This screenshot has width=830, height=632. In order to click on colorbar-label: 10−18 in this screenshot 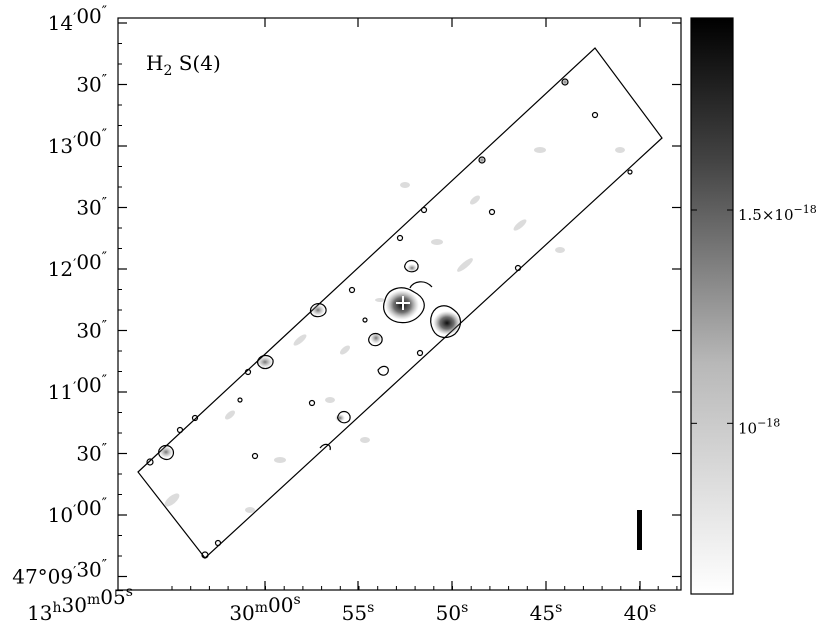, I will do `click(759, 426)`.